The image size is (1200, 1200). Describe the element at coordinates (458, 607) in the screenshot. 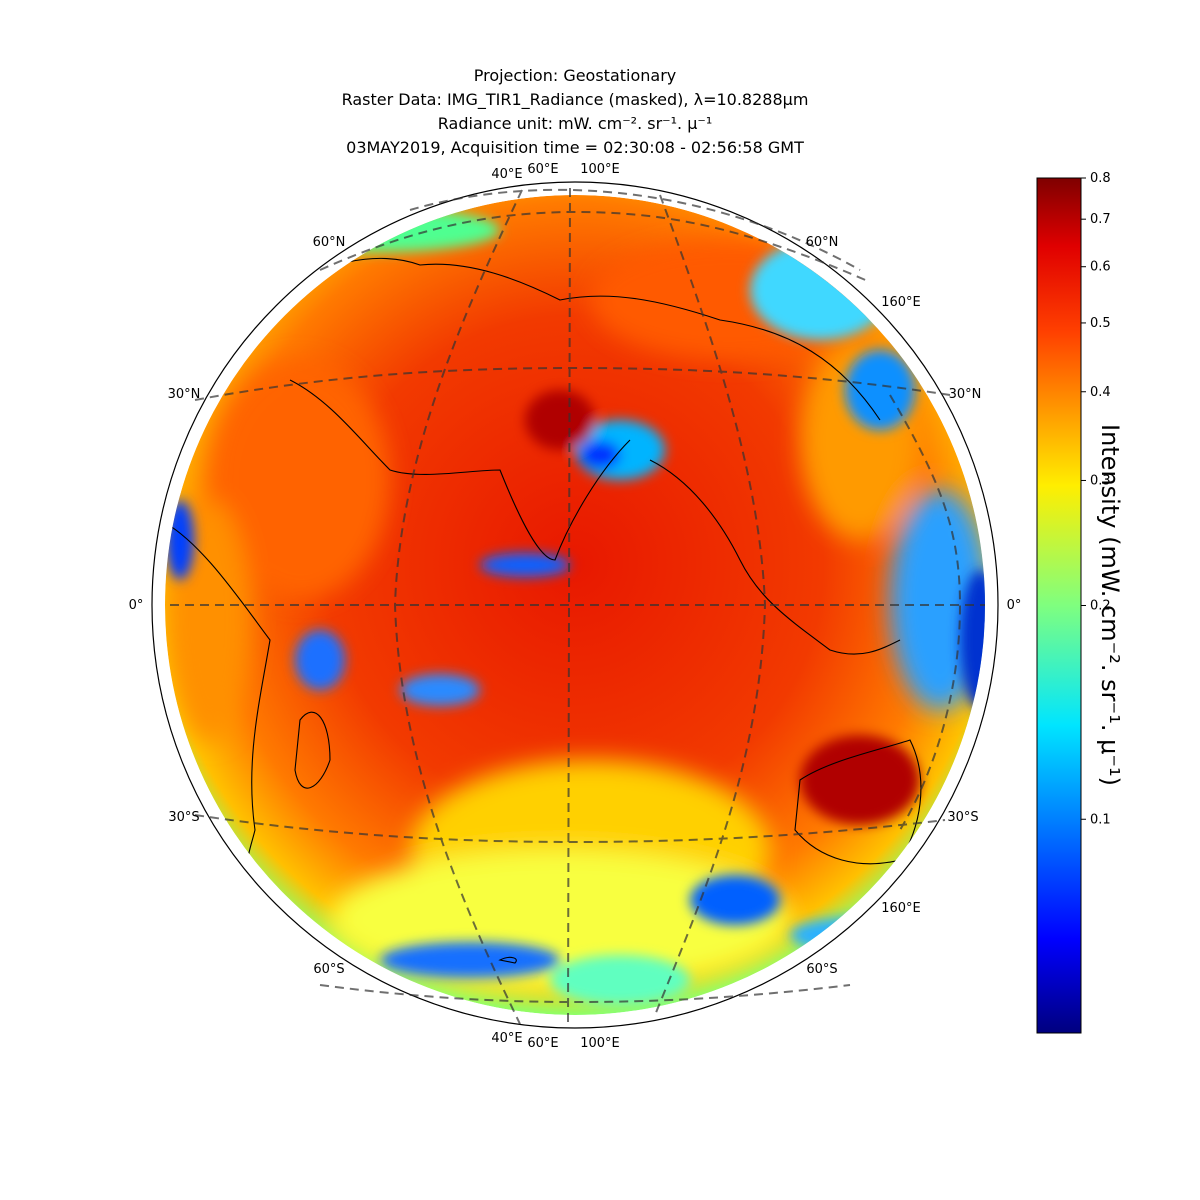

I see `gridline-60e` at that location.